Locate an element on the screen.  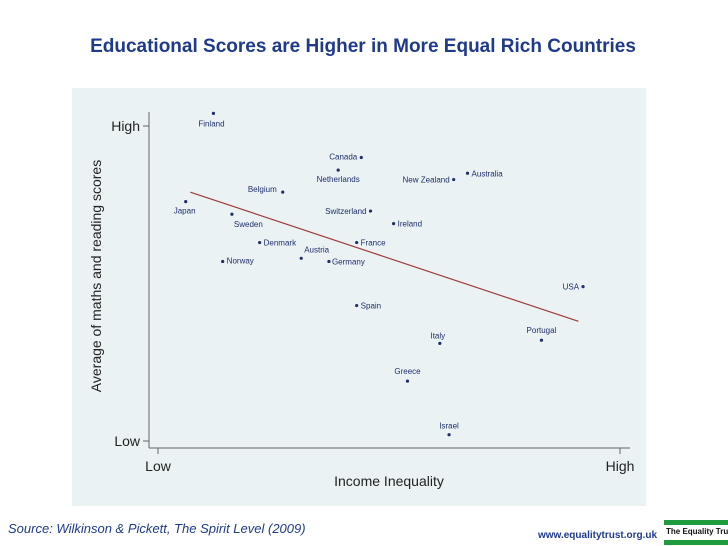
point-label: Austria is located at coordinates (316, 249).